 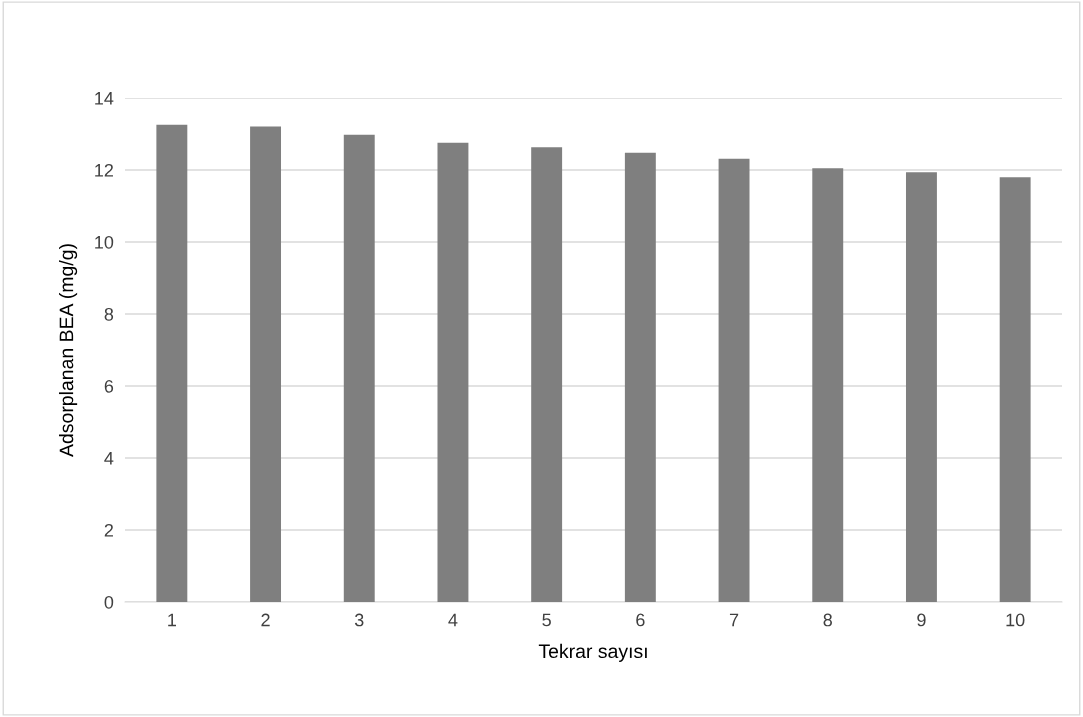 I want to click on y-tick-label: 6, so click(x=109, y=386).